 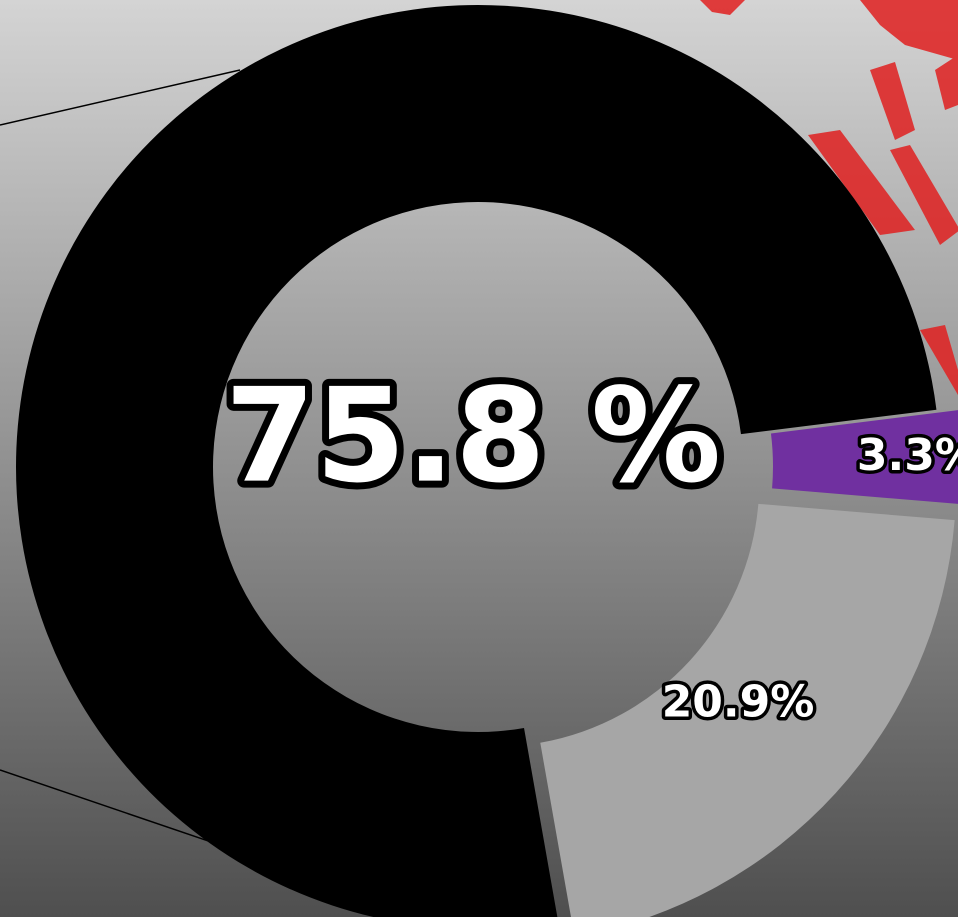 I want to click on data-label: 75.8 %, so click(x=473, y=436).